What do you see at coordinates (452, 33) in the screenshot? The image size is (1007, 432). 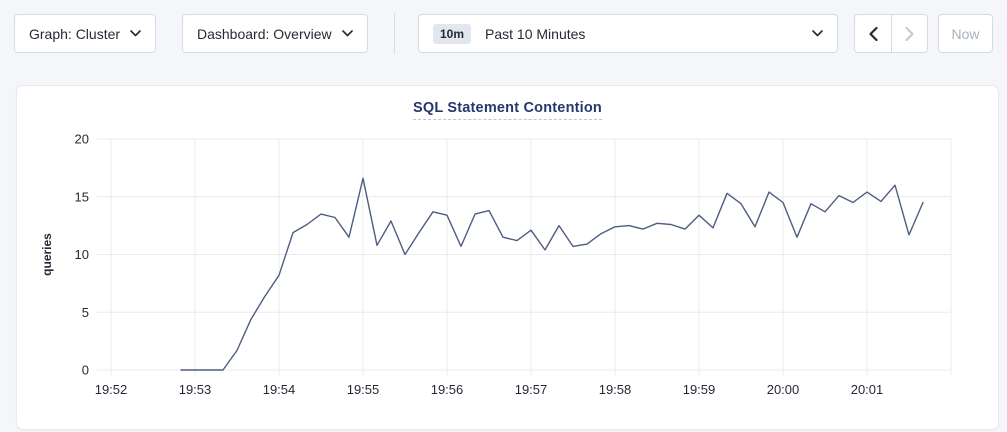 I see `time-range-badge: 10m` at bounding box center [452, 33].